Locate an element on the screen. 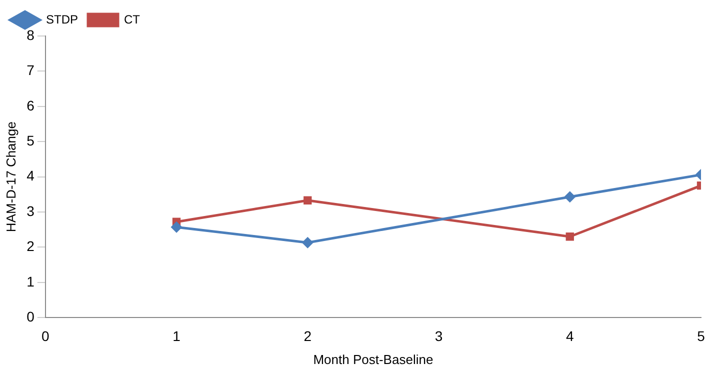 The width and height of the screenshot is (709, 372). x-tick-label: 4 is located at coordinates (570, 336).